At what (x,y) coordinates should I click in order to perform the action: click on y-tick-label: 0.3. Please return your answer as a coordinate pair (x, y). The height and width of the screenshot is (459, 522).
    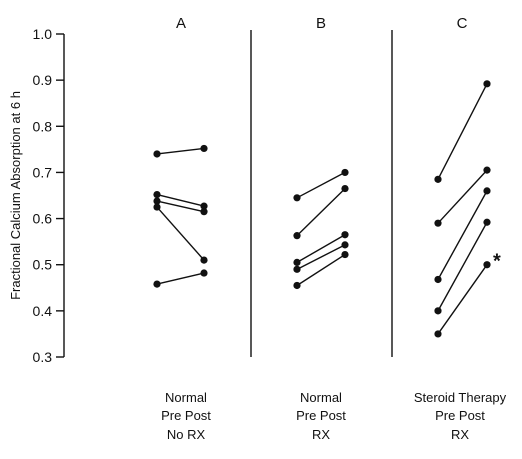
    Looking at the image, I should click on (43, 357).